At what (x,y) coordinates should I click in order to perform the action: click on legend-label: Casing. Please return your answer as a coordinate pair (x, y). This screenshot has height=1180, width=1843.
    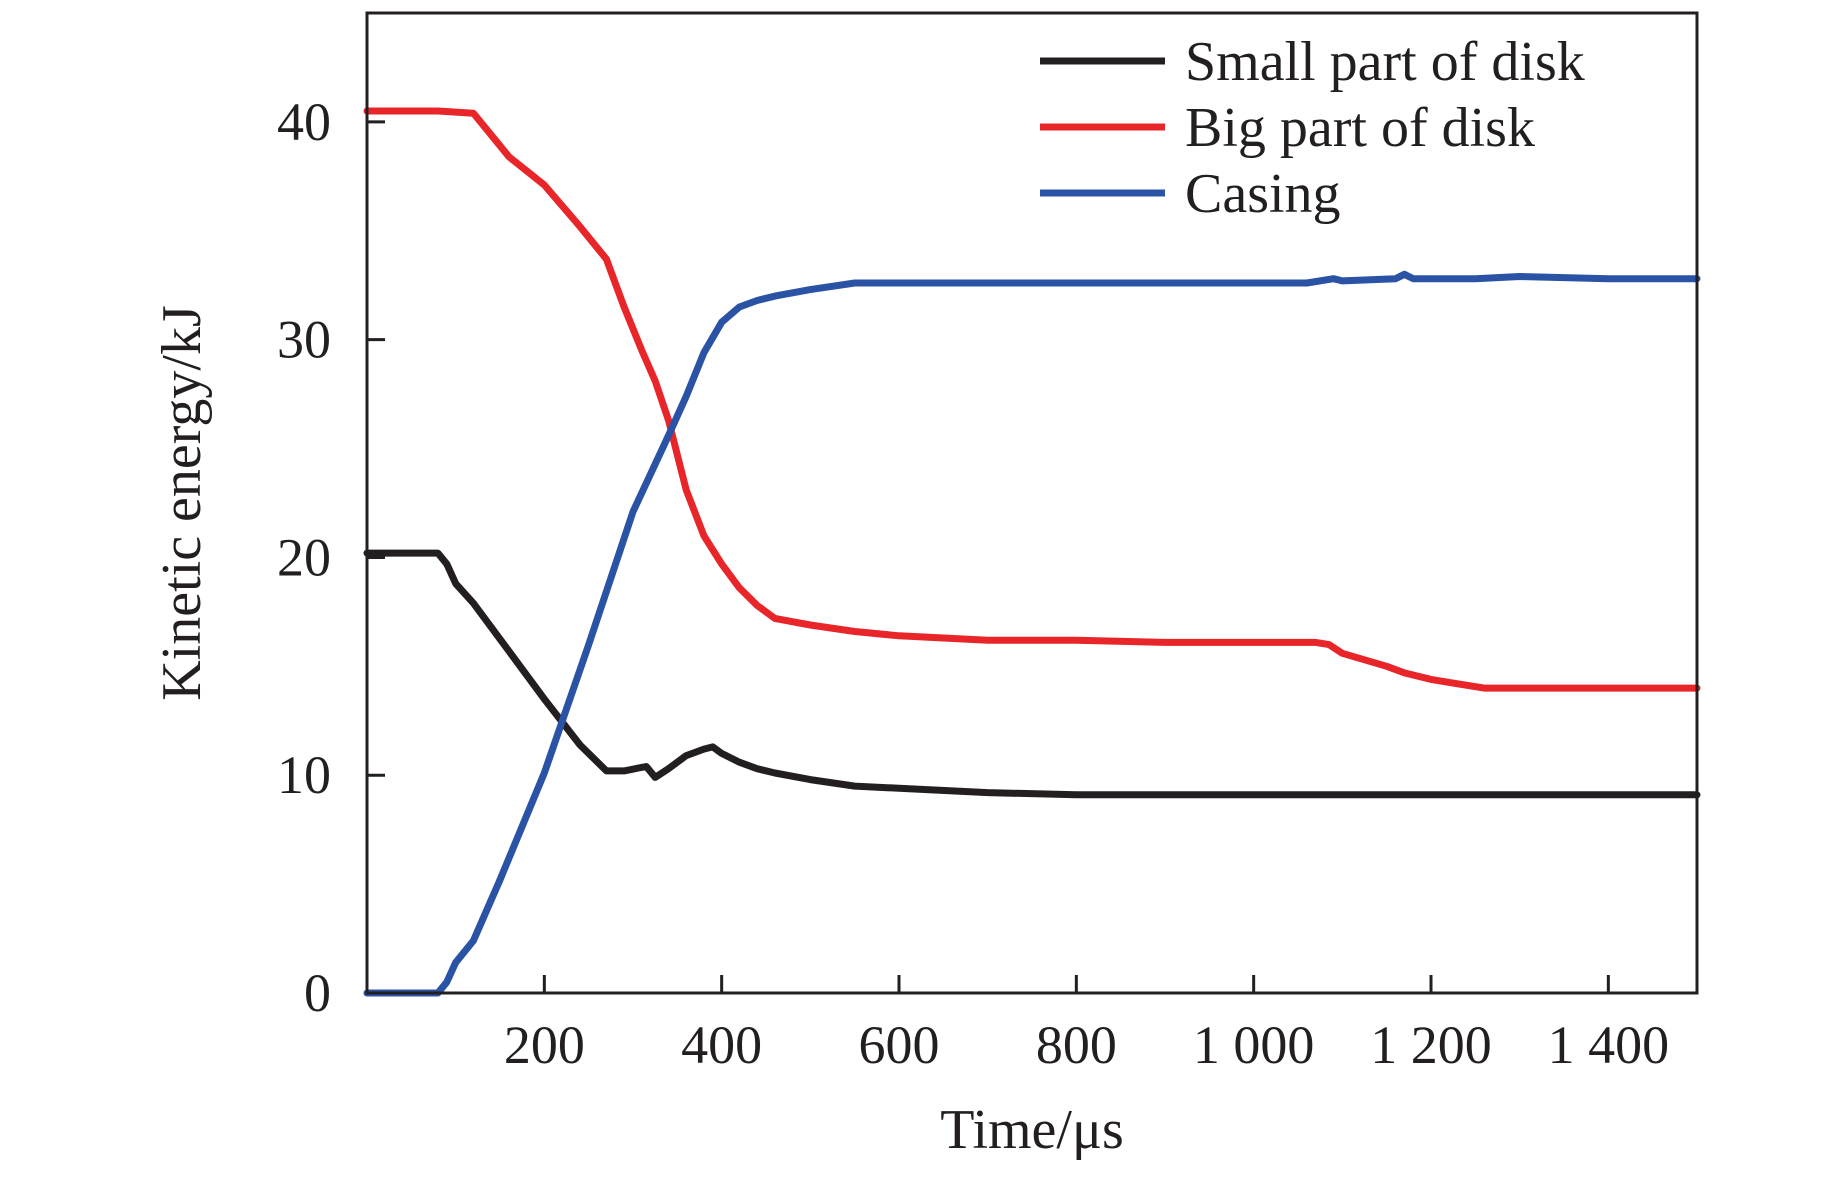
    Looking at the image, I should click on (1263, 194).